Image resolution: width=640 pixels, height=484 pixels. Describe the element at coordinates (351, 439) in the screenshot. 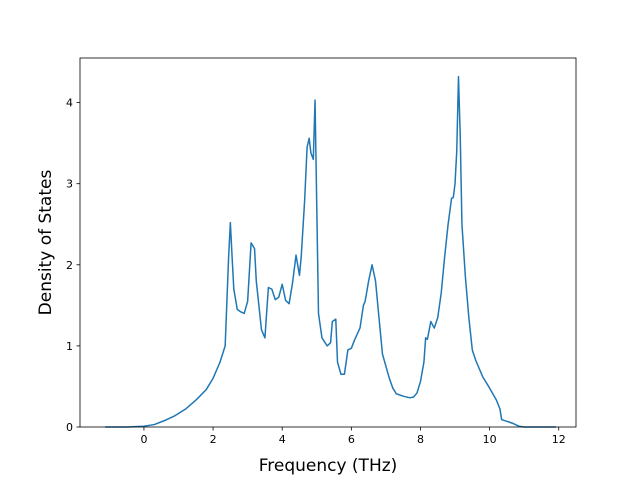

I see `x-tick-label: 6` at that location.